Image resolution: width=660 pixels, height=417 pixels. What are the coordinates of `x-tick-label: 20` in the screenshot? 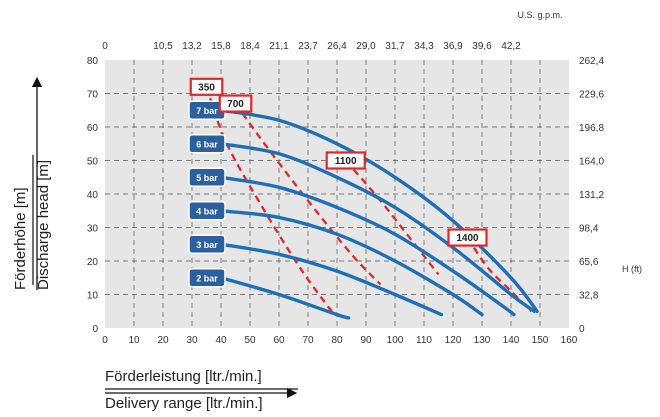 It's located at (163, 340).